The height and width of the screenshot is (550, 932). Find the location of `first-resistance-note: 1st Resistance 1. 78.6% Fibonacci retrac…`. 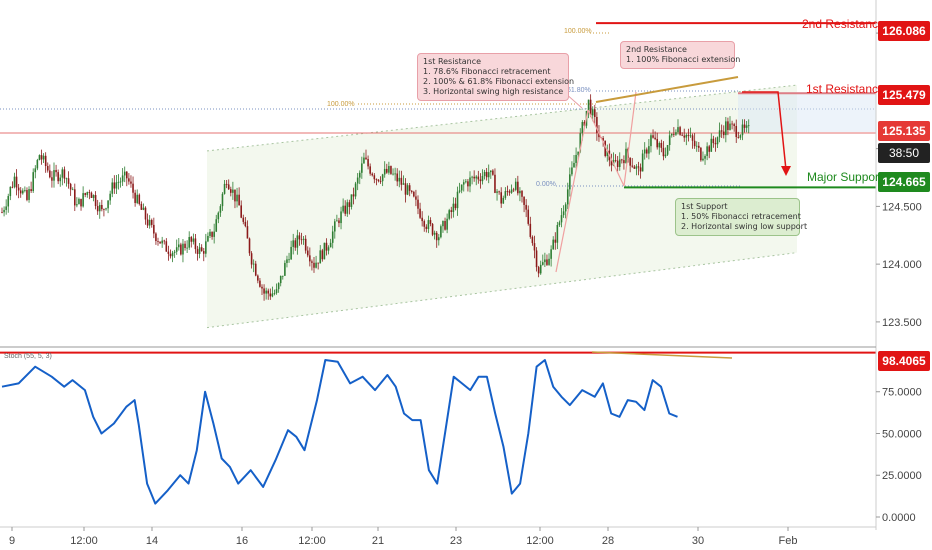

first-resistance-note: 1st Resistance 1. 78.6% Fibonacci retrac… is located at coordinates (495, 77).